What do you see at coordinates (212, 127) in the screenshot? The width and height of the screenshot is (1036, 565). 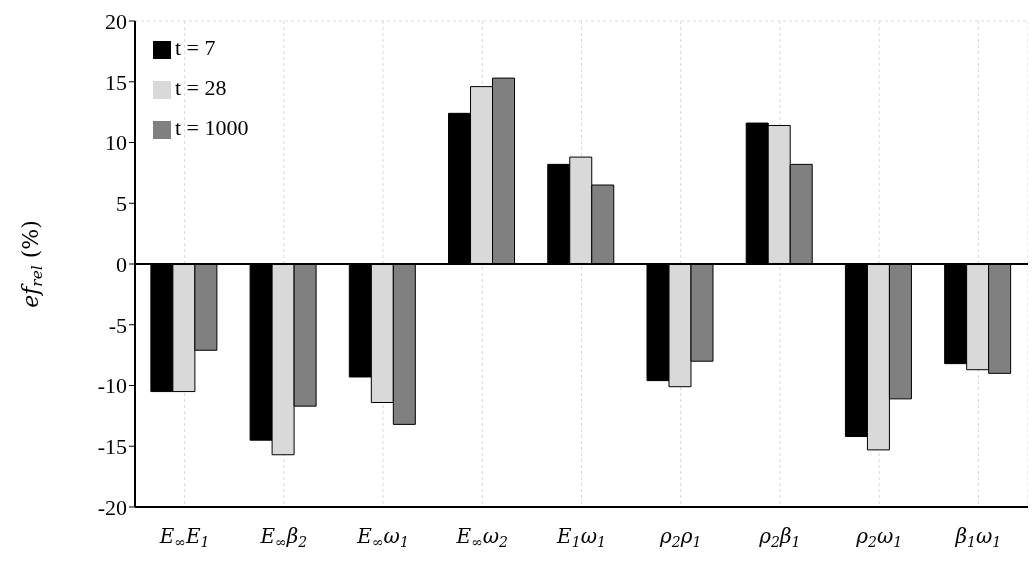 I see `legend-label: t = 1000` at bounding box center [212, 127].